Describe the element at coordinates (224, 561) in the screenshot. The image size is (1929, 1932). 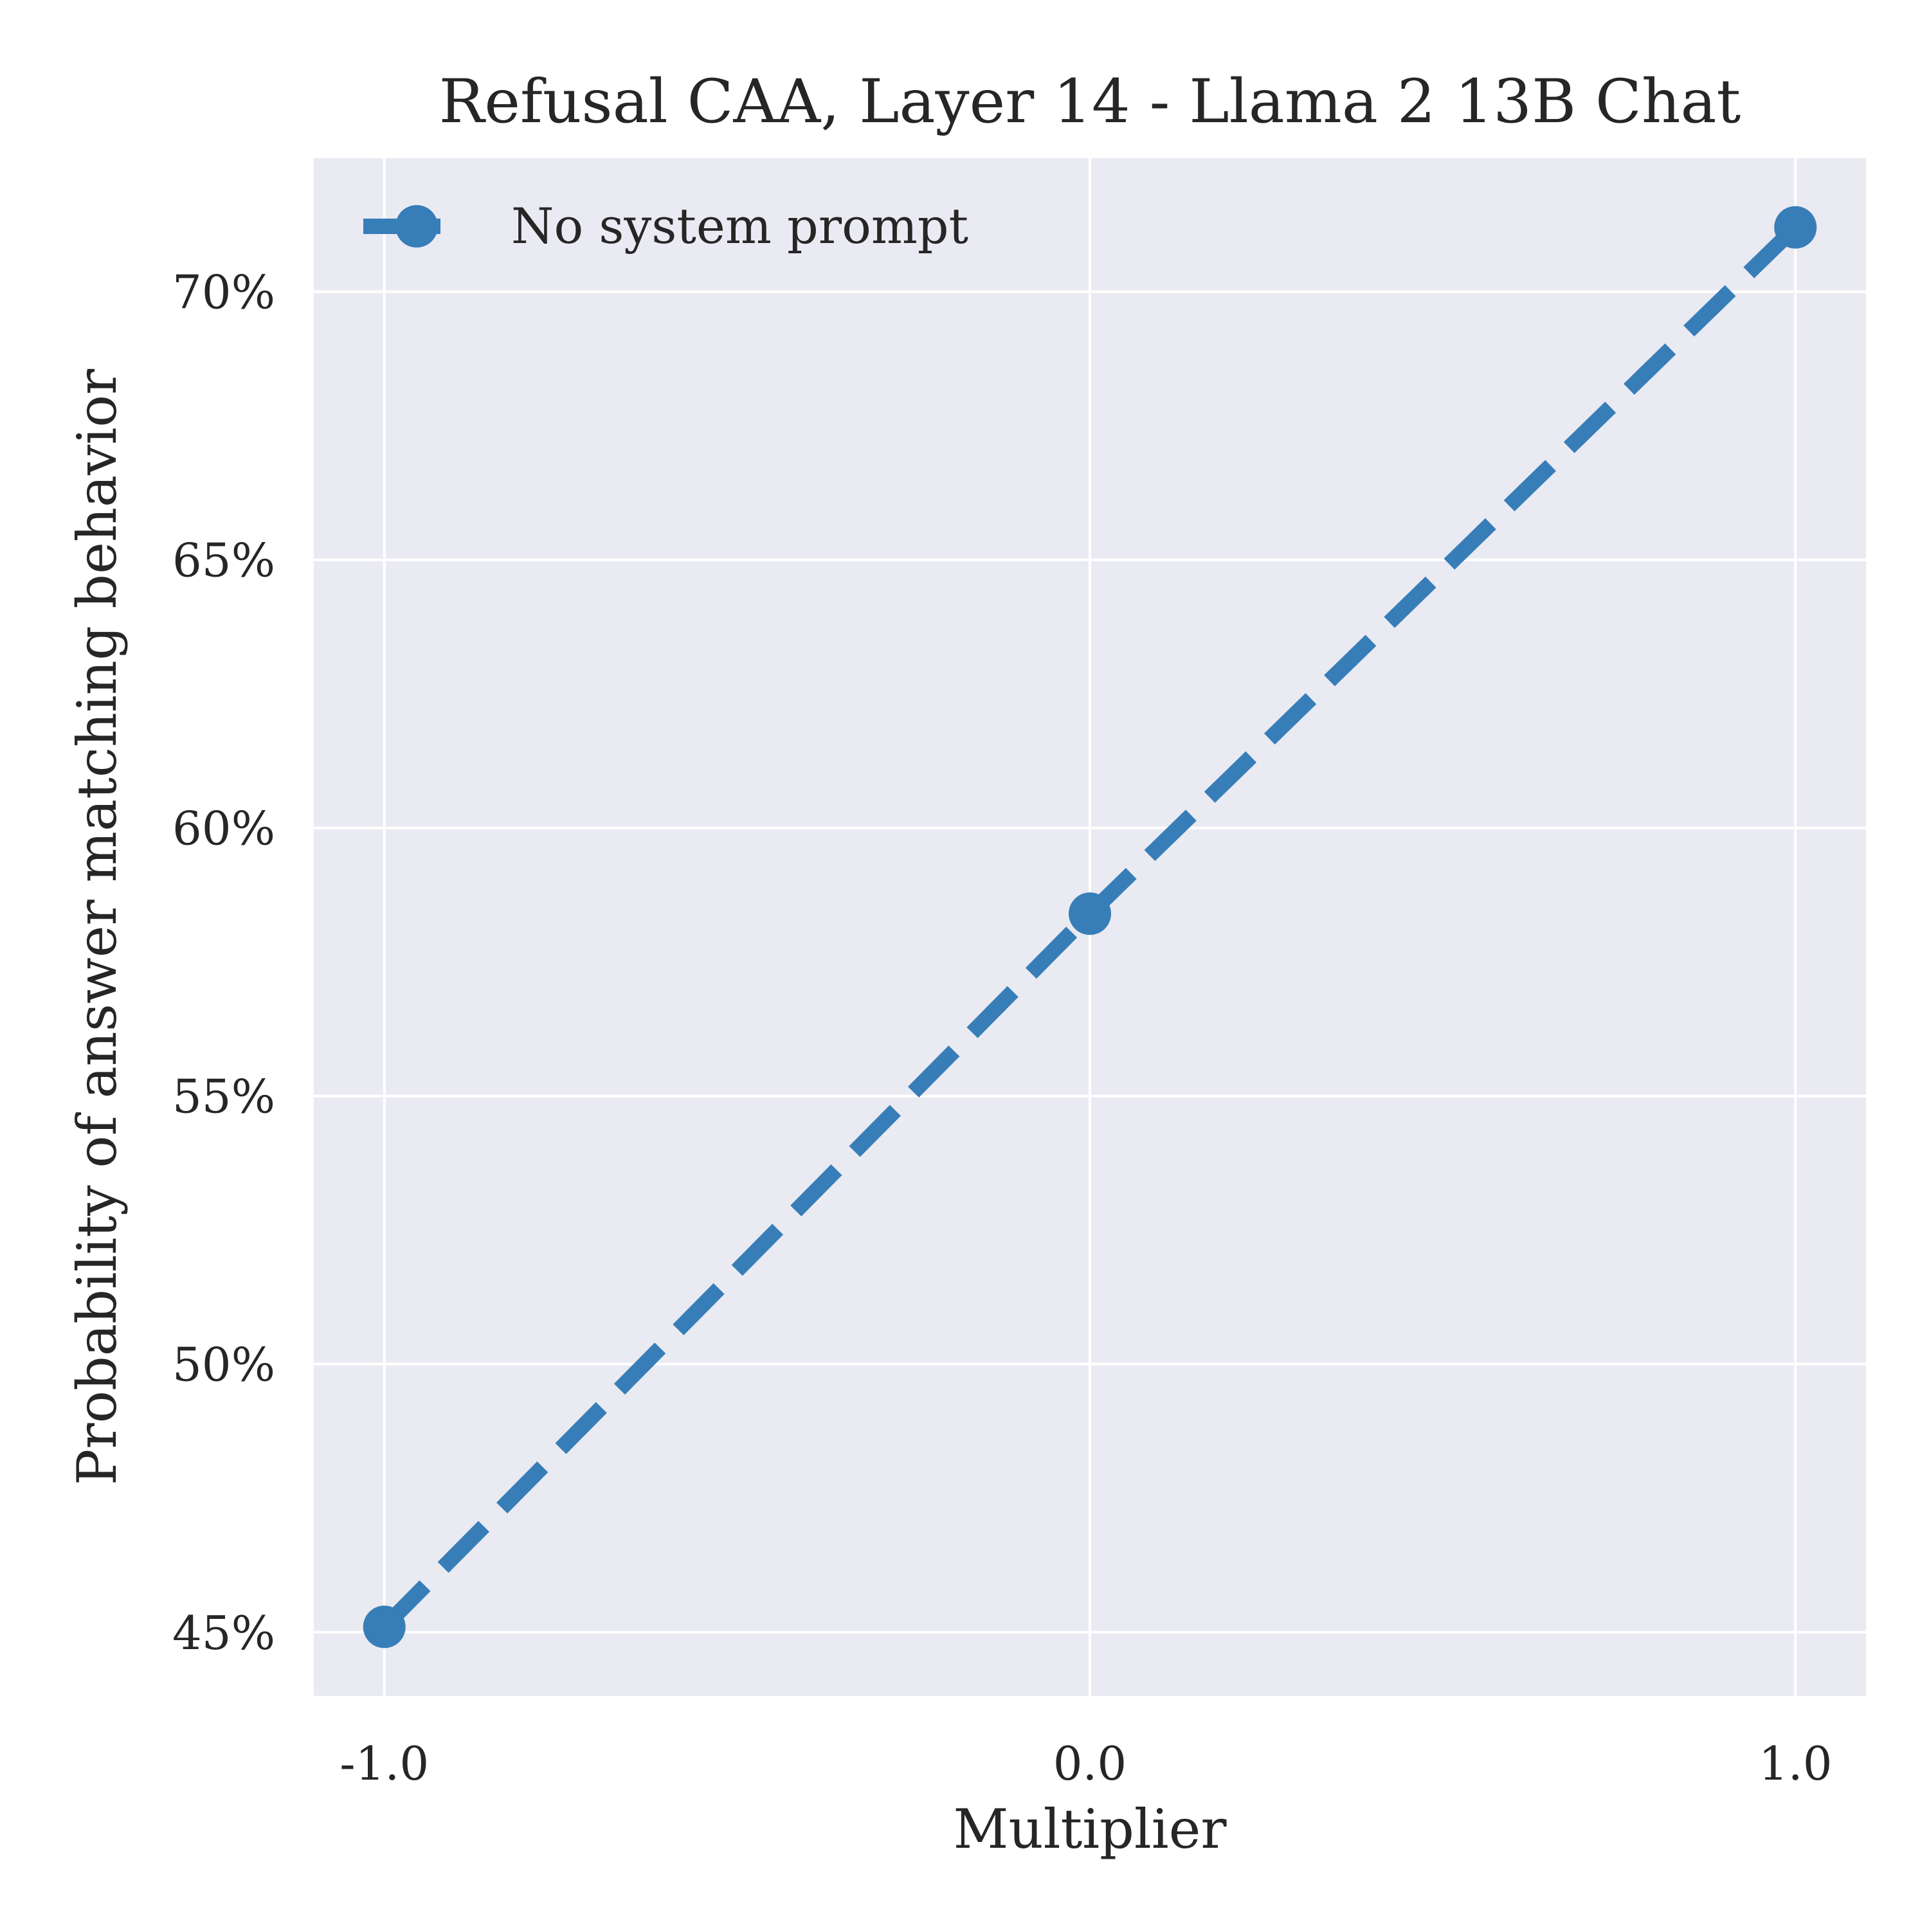
I see `y-tick-label: 65%` at that location.